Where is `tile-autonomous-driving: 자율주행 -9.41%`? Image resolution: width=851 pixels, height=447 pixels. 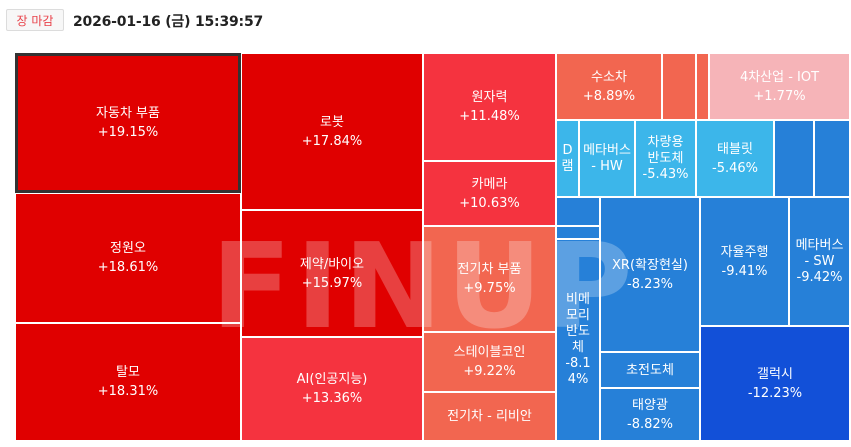 tile-autonomous-driving: 자율주행 -9.41% is located at coordinates (744, 261).